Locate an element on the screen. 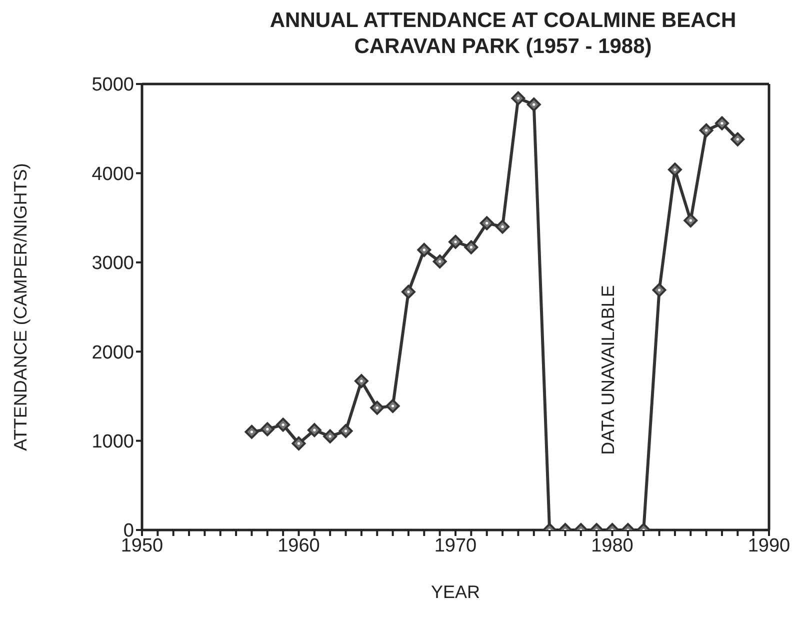  x-tick-label: 1980 is located at coordinates (612, 545).